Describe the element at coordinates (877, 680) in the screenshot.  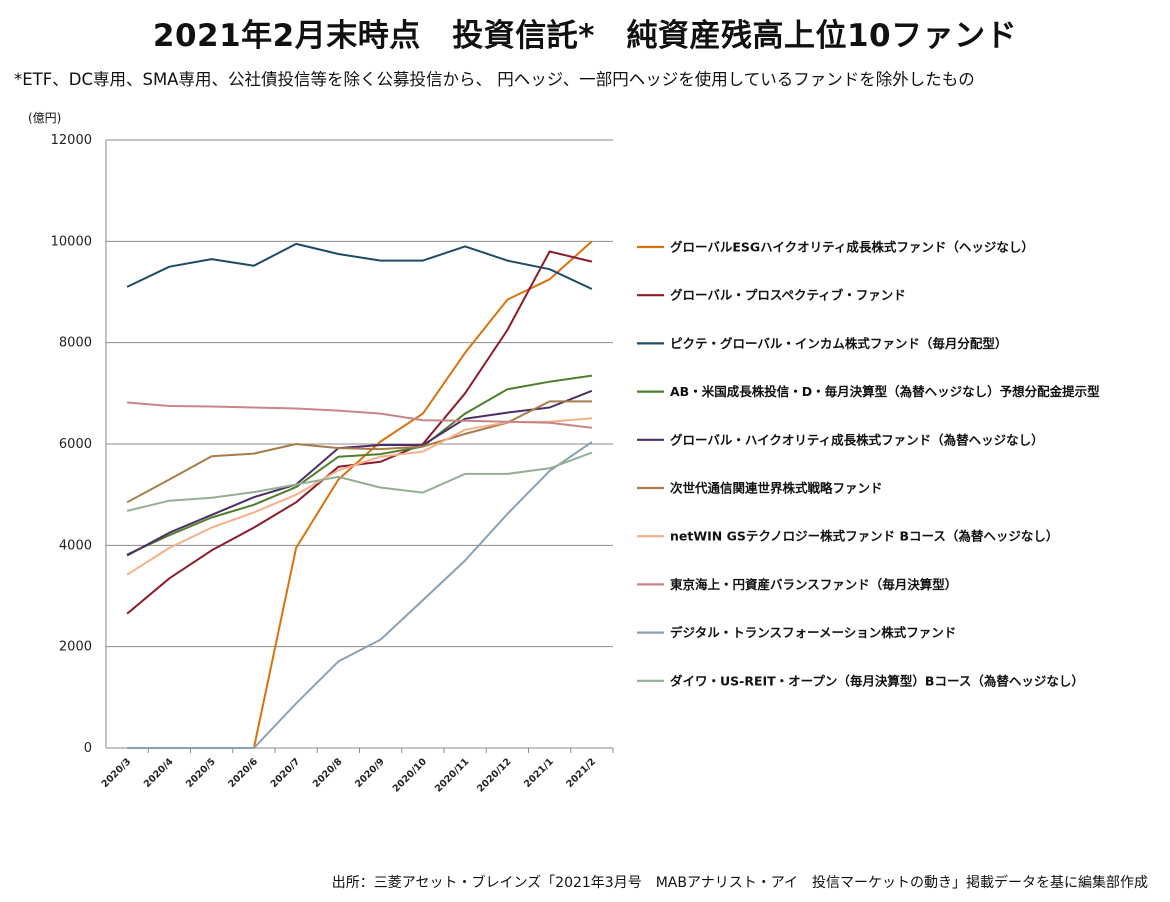
I see `legend-label: ダイワ・US-REIT・オープン（毎月決算型）Bコース（為替ヘッジなし）` at that location.